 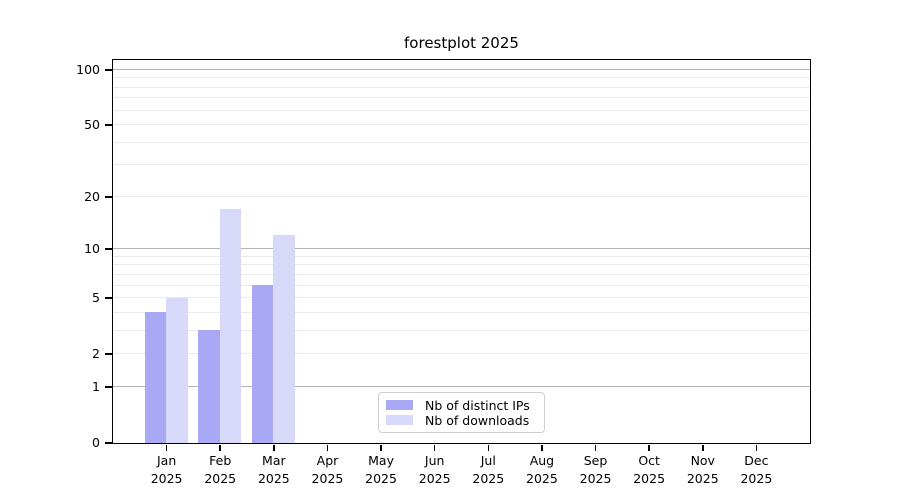 What do you see at coordinates (542, 469) in the screenshot?
I see `x-tick-label-aug: Aug 2025` at bounding box center [542, 469].